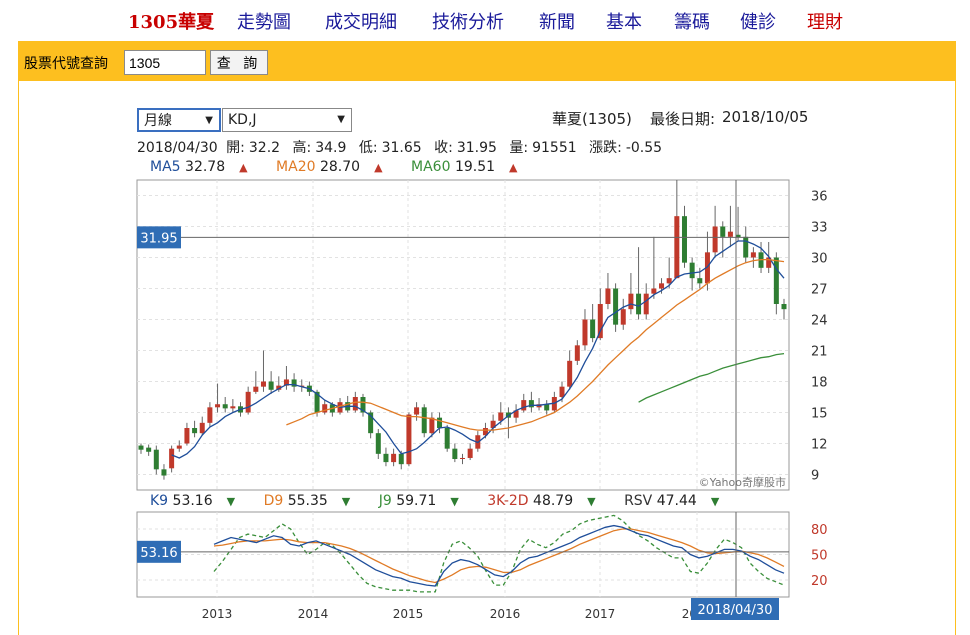  What do you see at coordinates (385, 501) in the screenshot?
I see `j9-name: J9` at bounding box center [385, 501].